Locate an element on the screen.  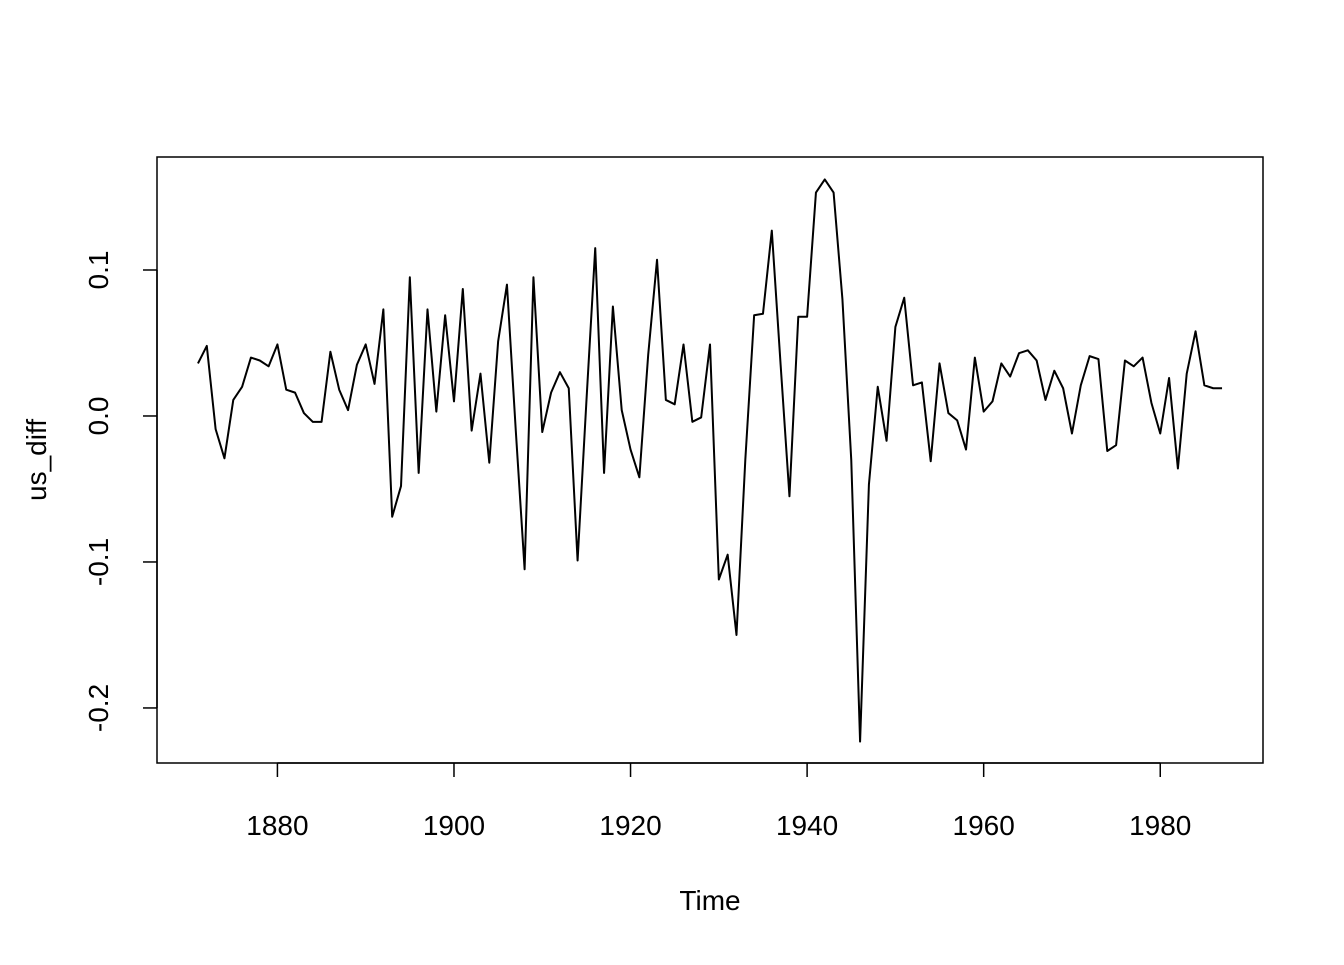
x-tick-label: 1980 is located at coordinates (1160, 825).